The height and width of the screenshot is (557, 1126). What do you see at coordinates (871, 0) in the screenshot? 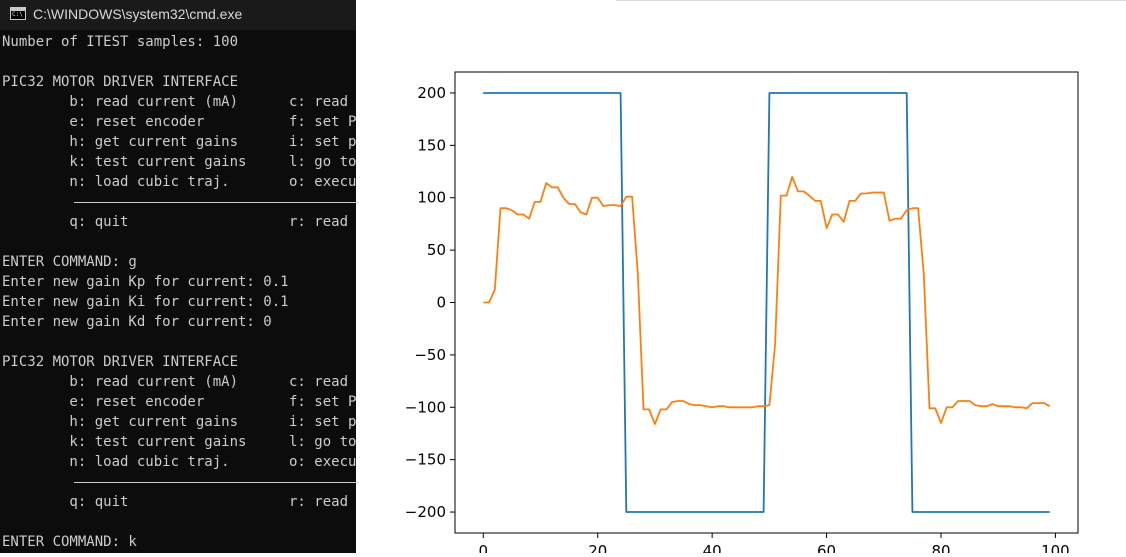
I see `window-edge-divider` at bounding box center [871, 0].